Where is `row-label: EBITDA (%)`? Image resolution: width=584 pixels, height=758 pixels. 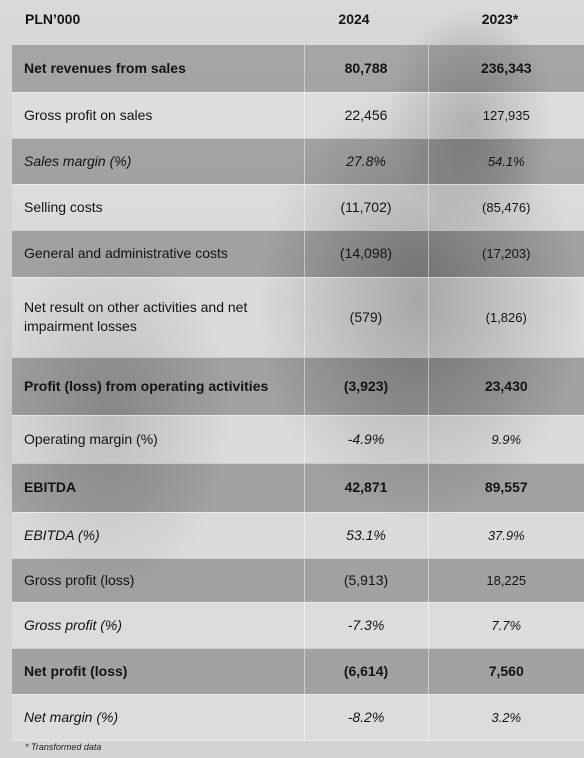 row-label: EBITDA (%) is located at coordinates (158, 535).